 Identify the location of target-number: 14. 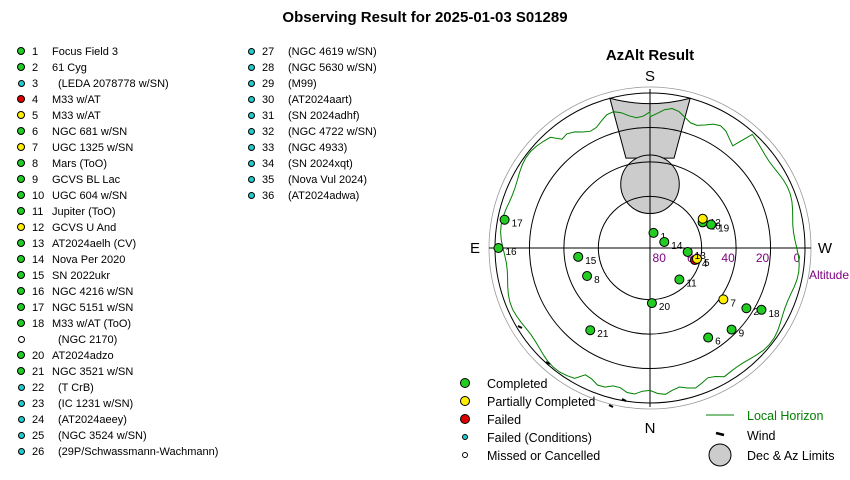
(38, 260).